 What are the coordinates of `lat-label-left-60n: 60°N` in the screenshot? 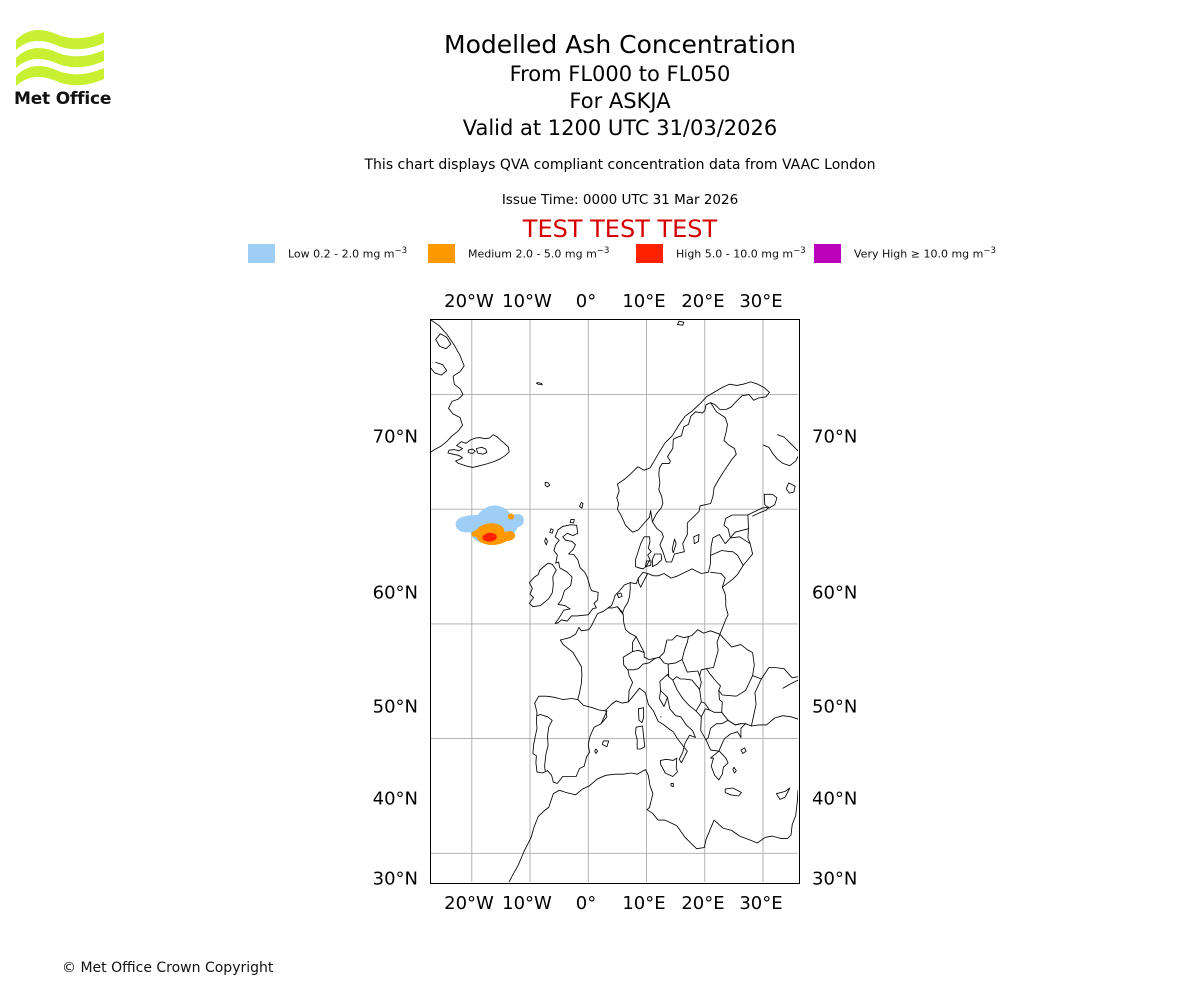 It's located at (395, 593).